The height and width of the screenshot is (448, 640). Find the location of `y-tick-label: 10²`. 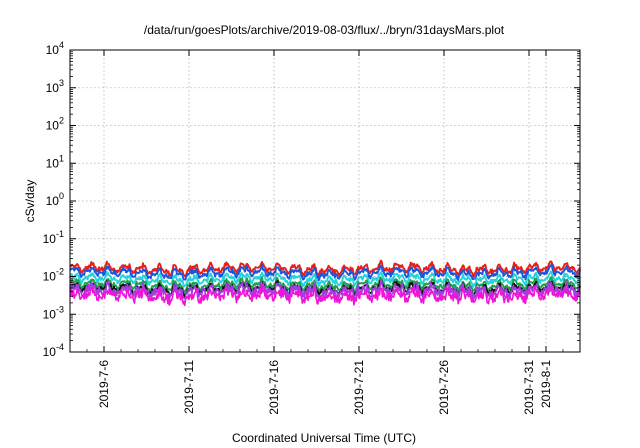

y-tick-label: 10² is located at coordinates (55, 124).